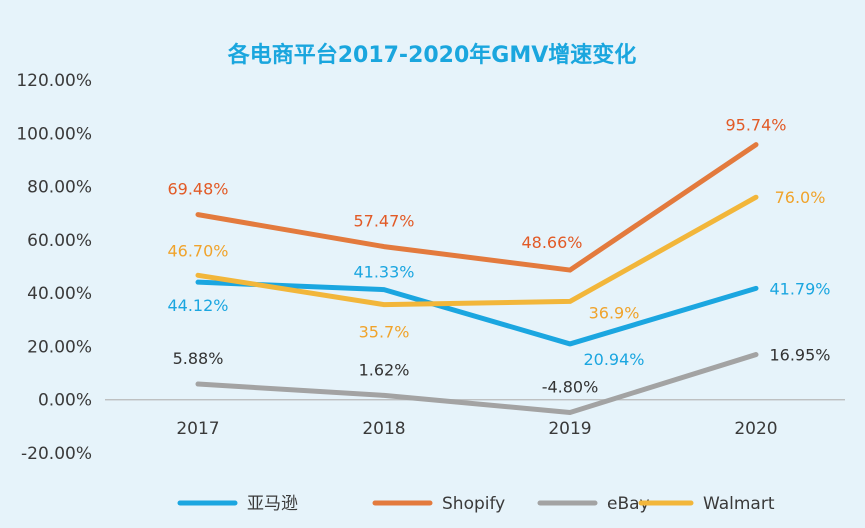 This screenshot has width=865, height=528. What do you see at coordinates (800, 197) in the screenshot?
I see `data-label: 76.0%` at bounding box center [800, 197].